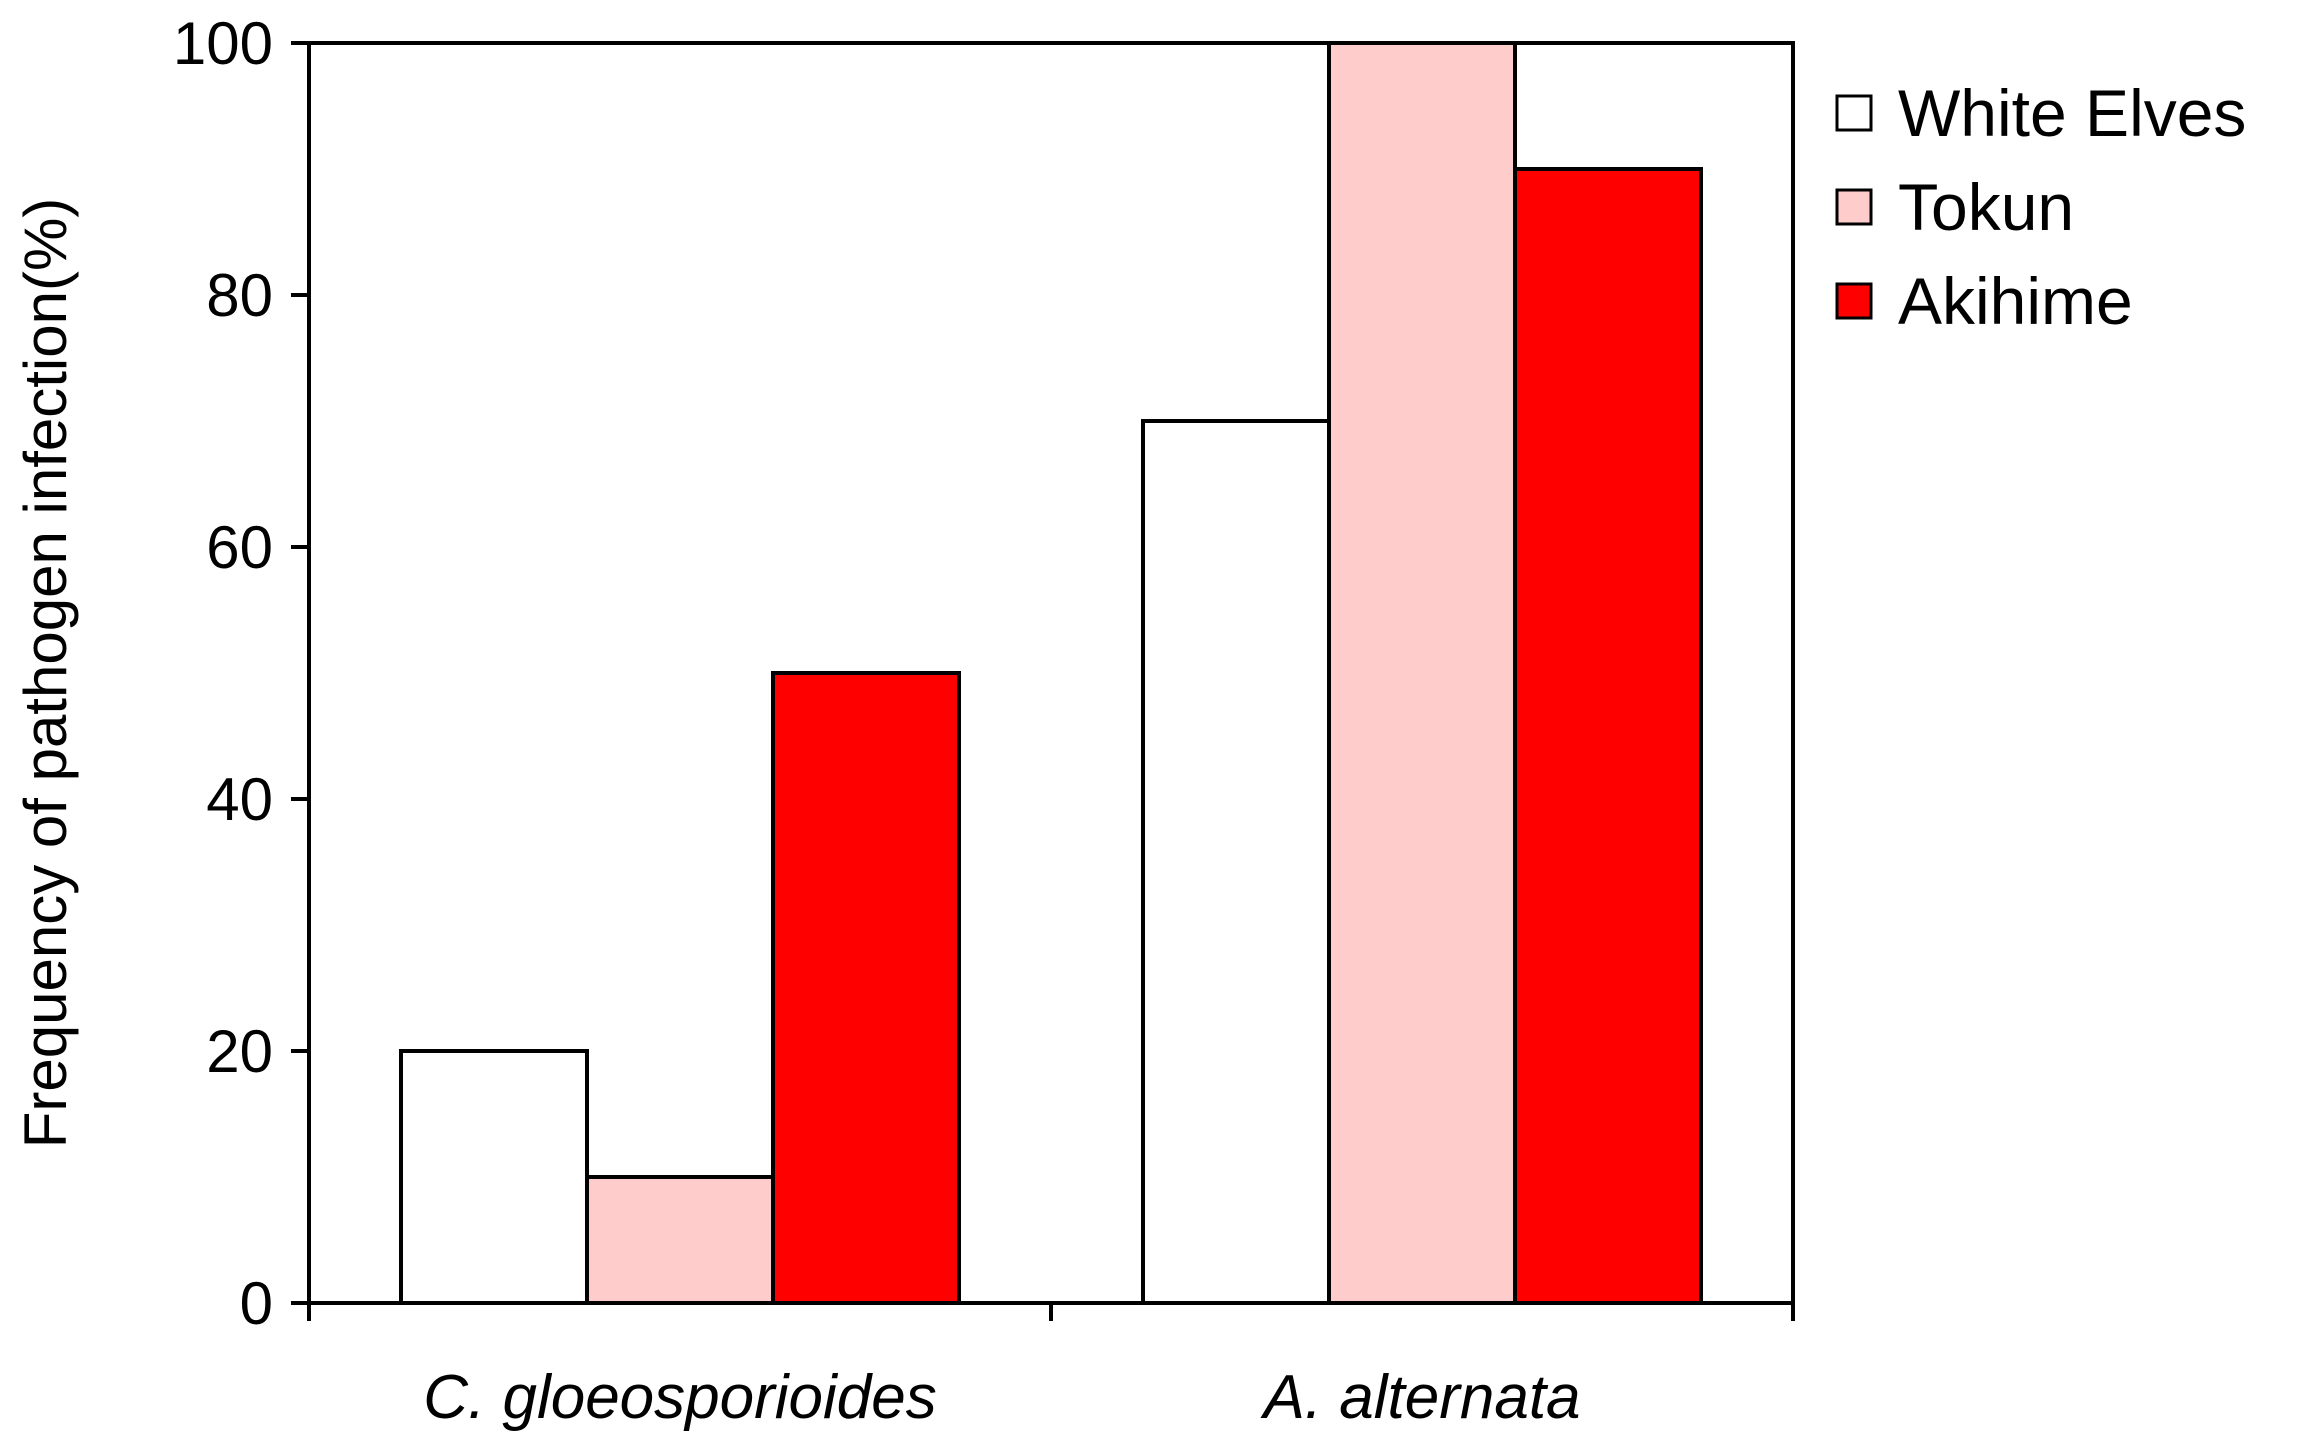 This screenshot has width=2323, height=1452. Describe the element at coordinates (45, 673) in the screenshot. I see `y-axis-title: Frequency of pathogen infection(%)` at that location.